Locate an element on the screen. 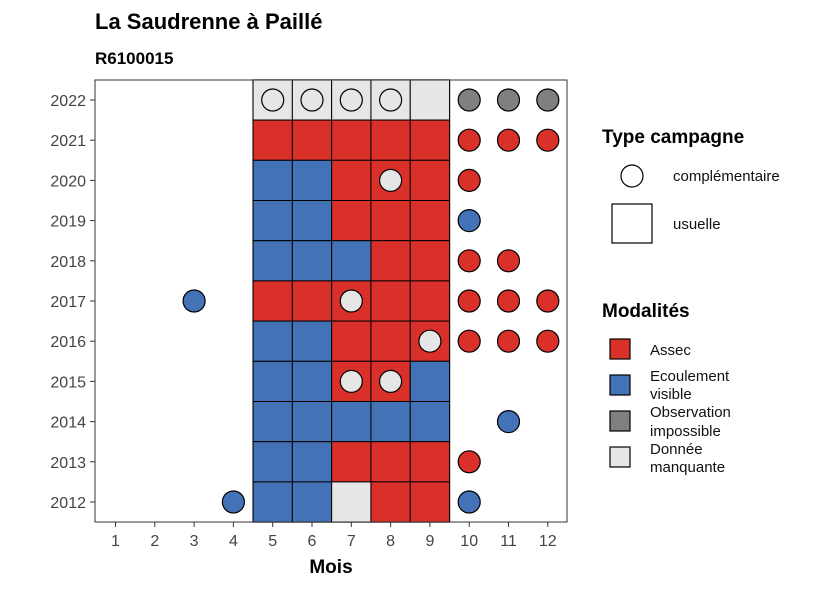 The image size is (826, 590). y-tick-label-2015: 2015 is located at coordinates (68, 382).